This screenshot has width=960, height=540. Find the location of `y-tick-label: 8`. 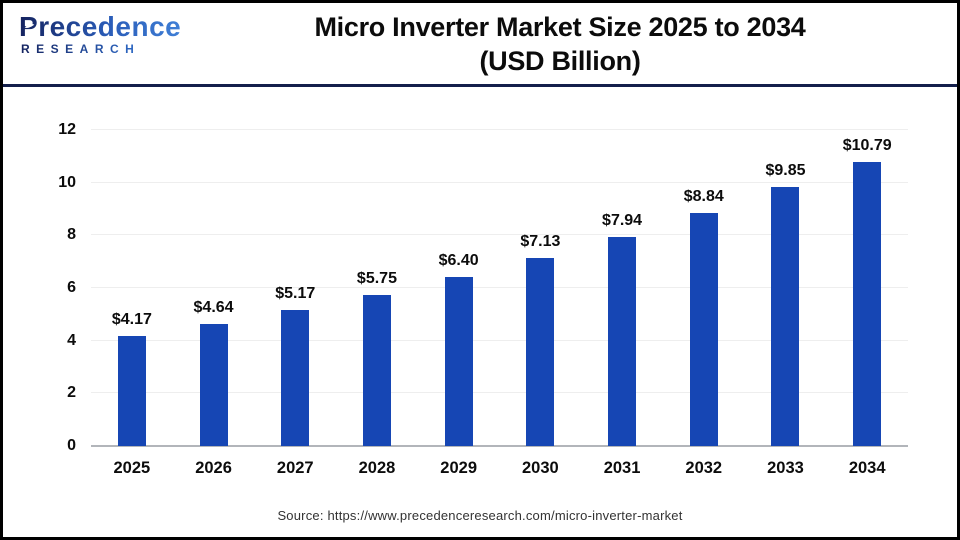

y-tick-label: 8 is located at coordinates (71, 235).